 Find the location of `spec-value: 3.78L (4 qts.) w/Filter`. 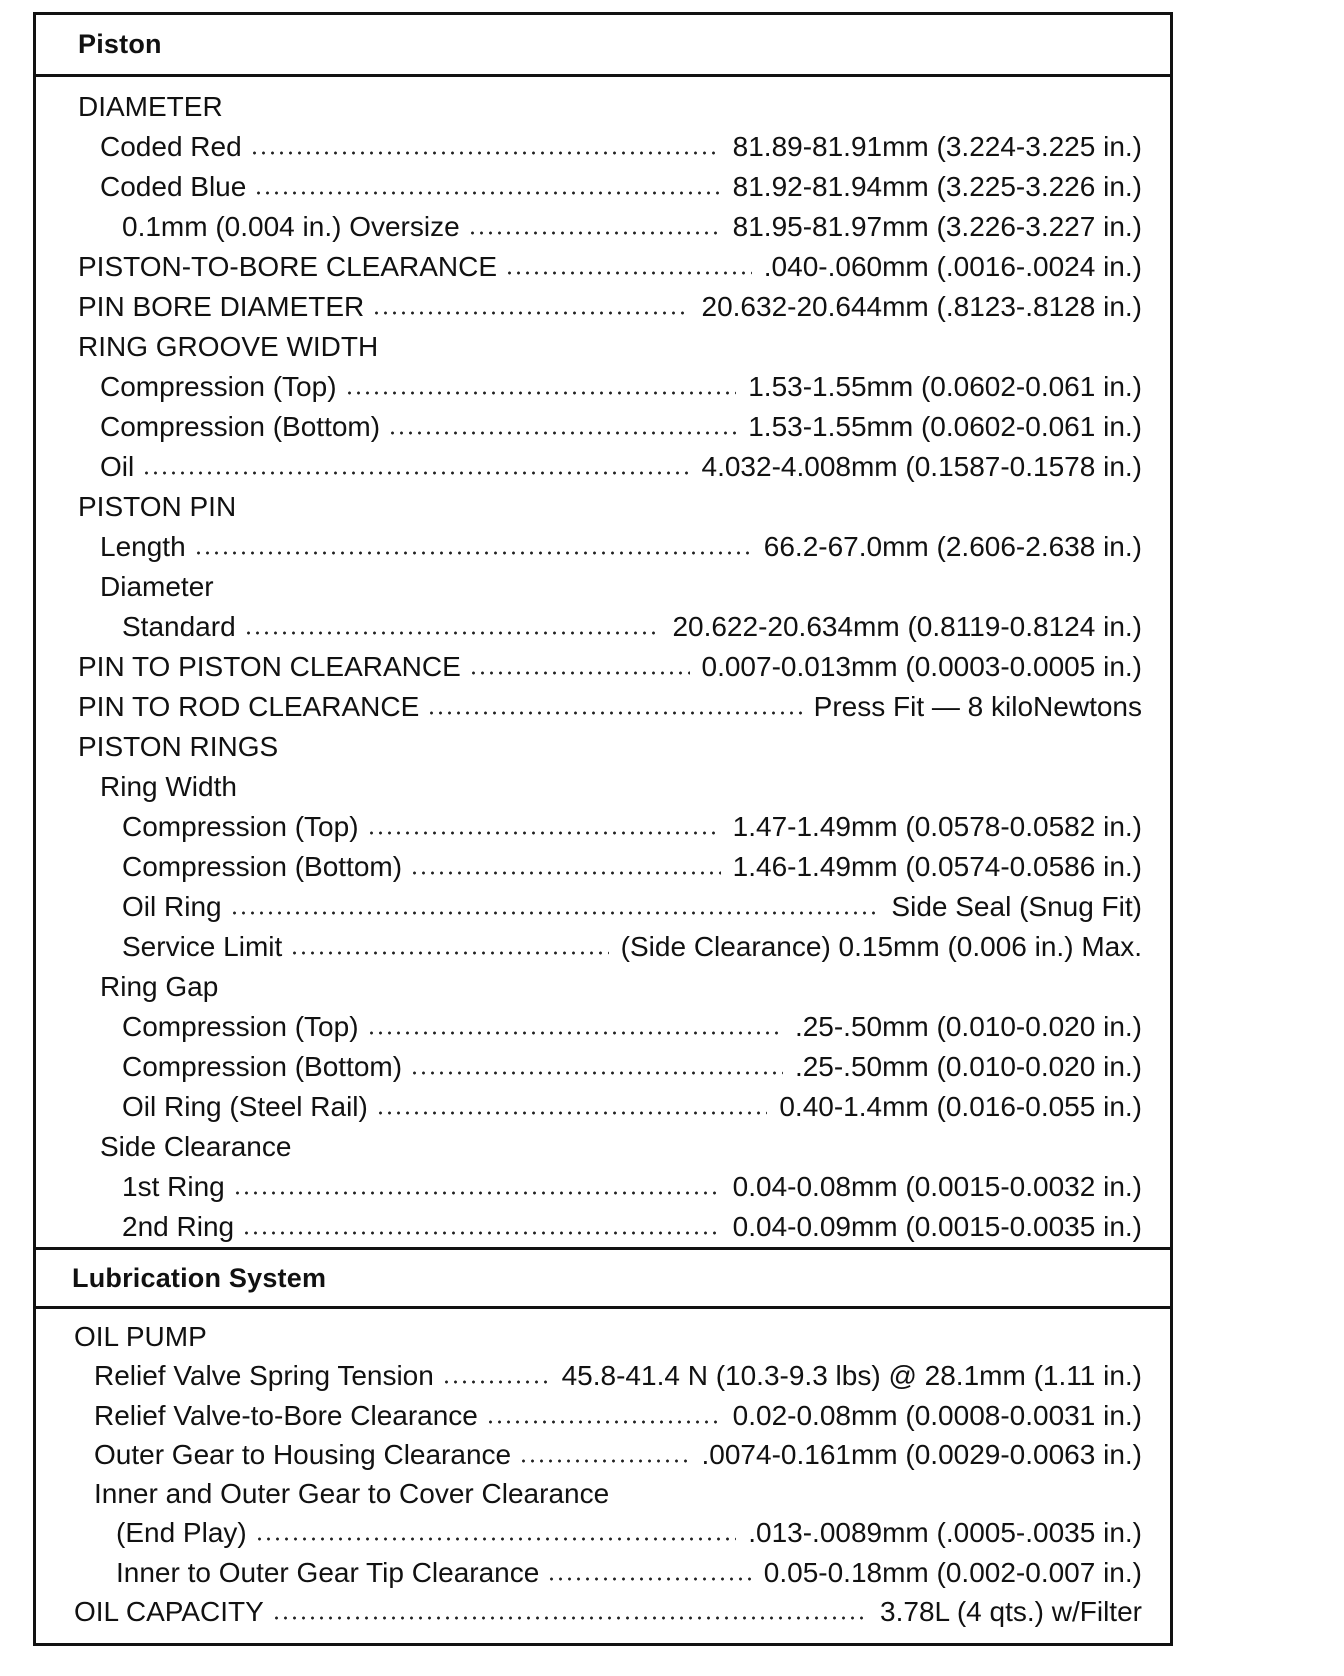

spec-value: 3.78L (4 qts.) w/Filter is located at coordinates (1011, 1612).